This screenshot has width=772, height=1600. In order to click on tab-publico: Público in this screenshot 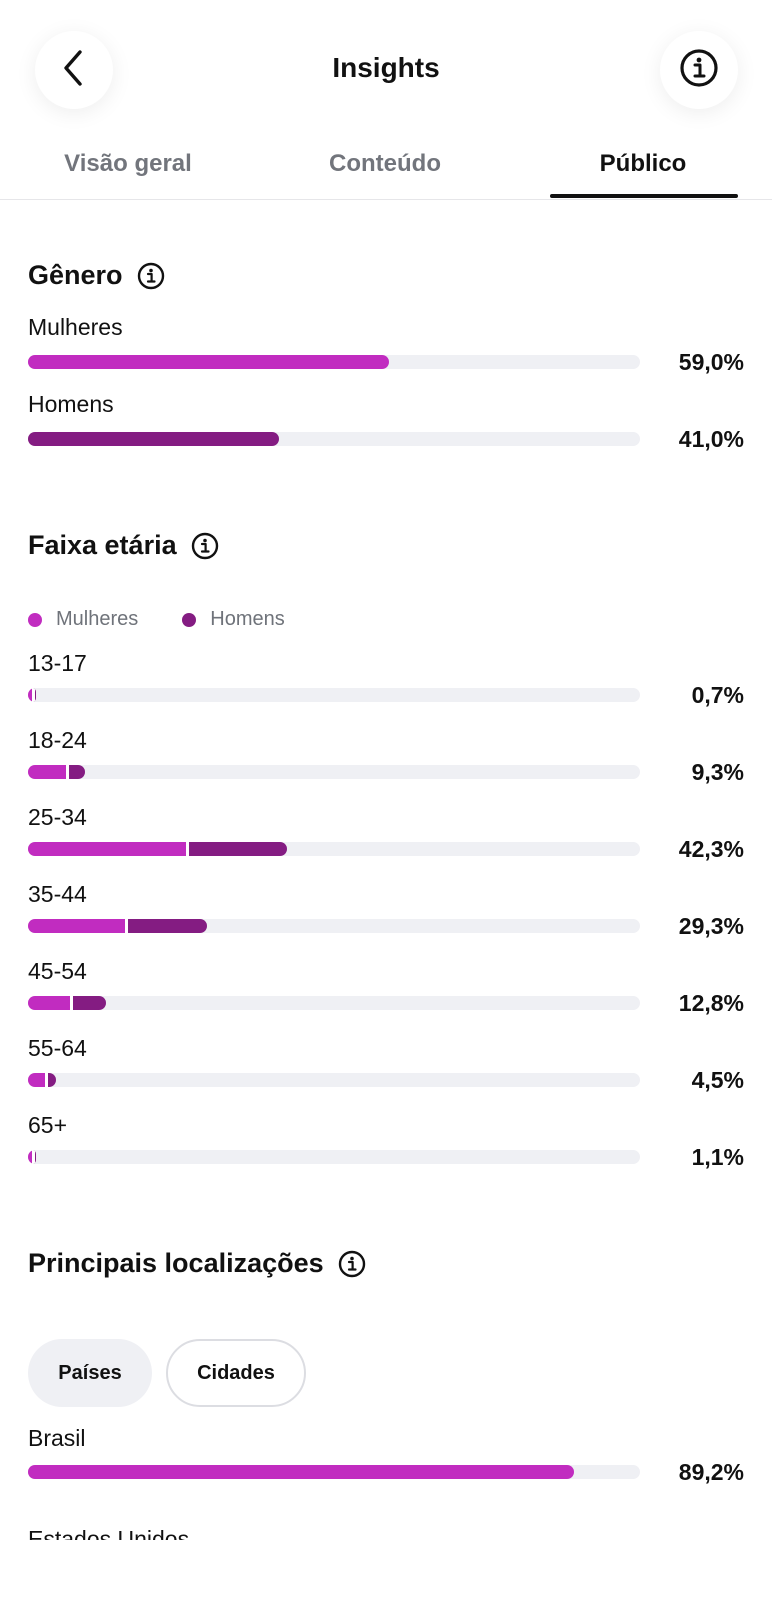, I will do `click(643, 163)`.